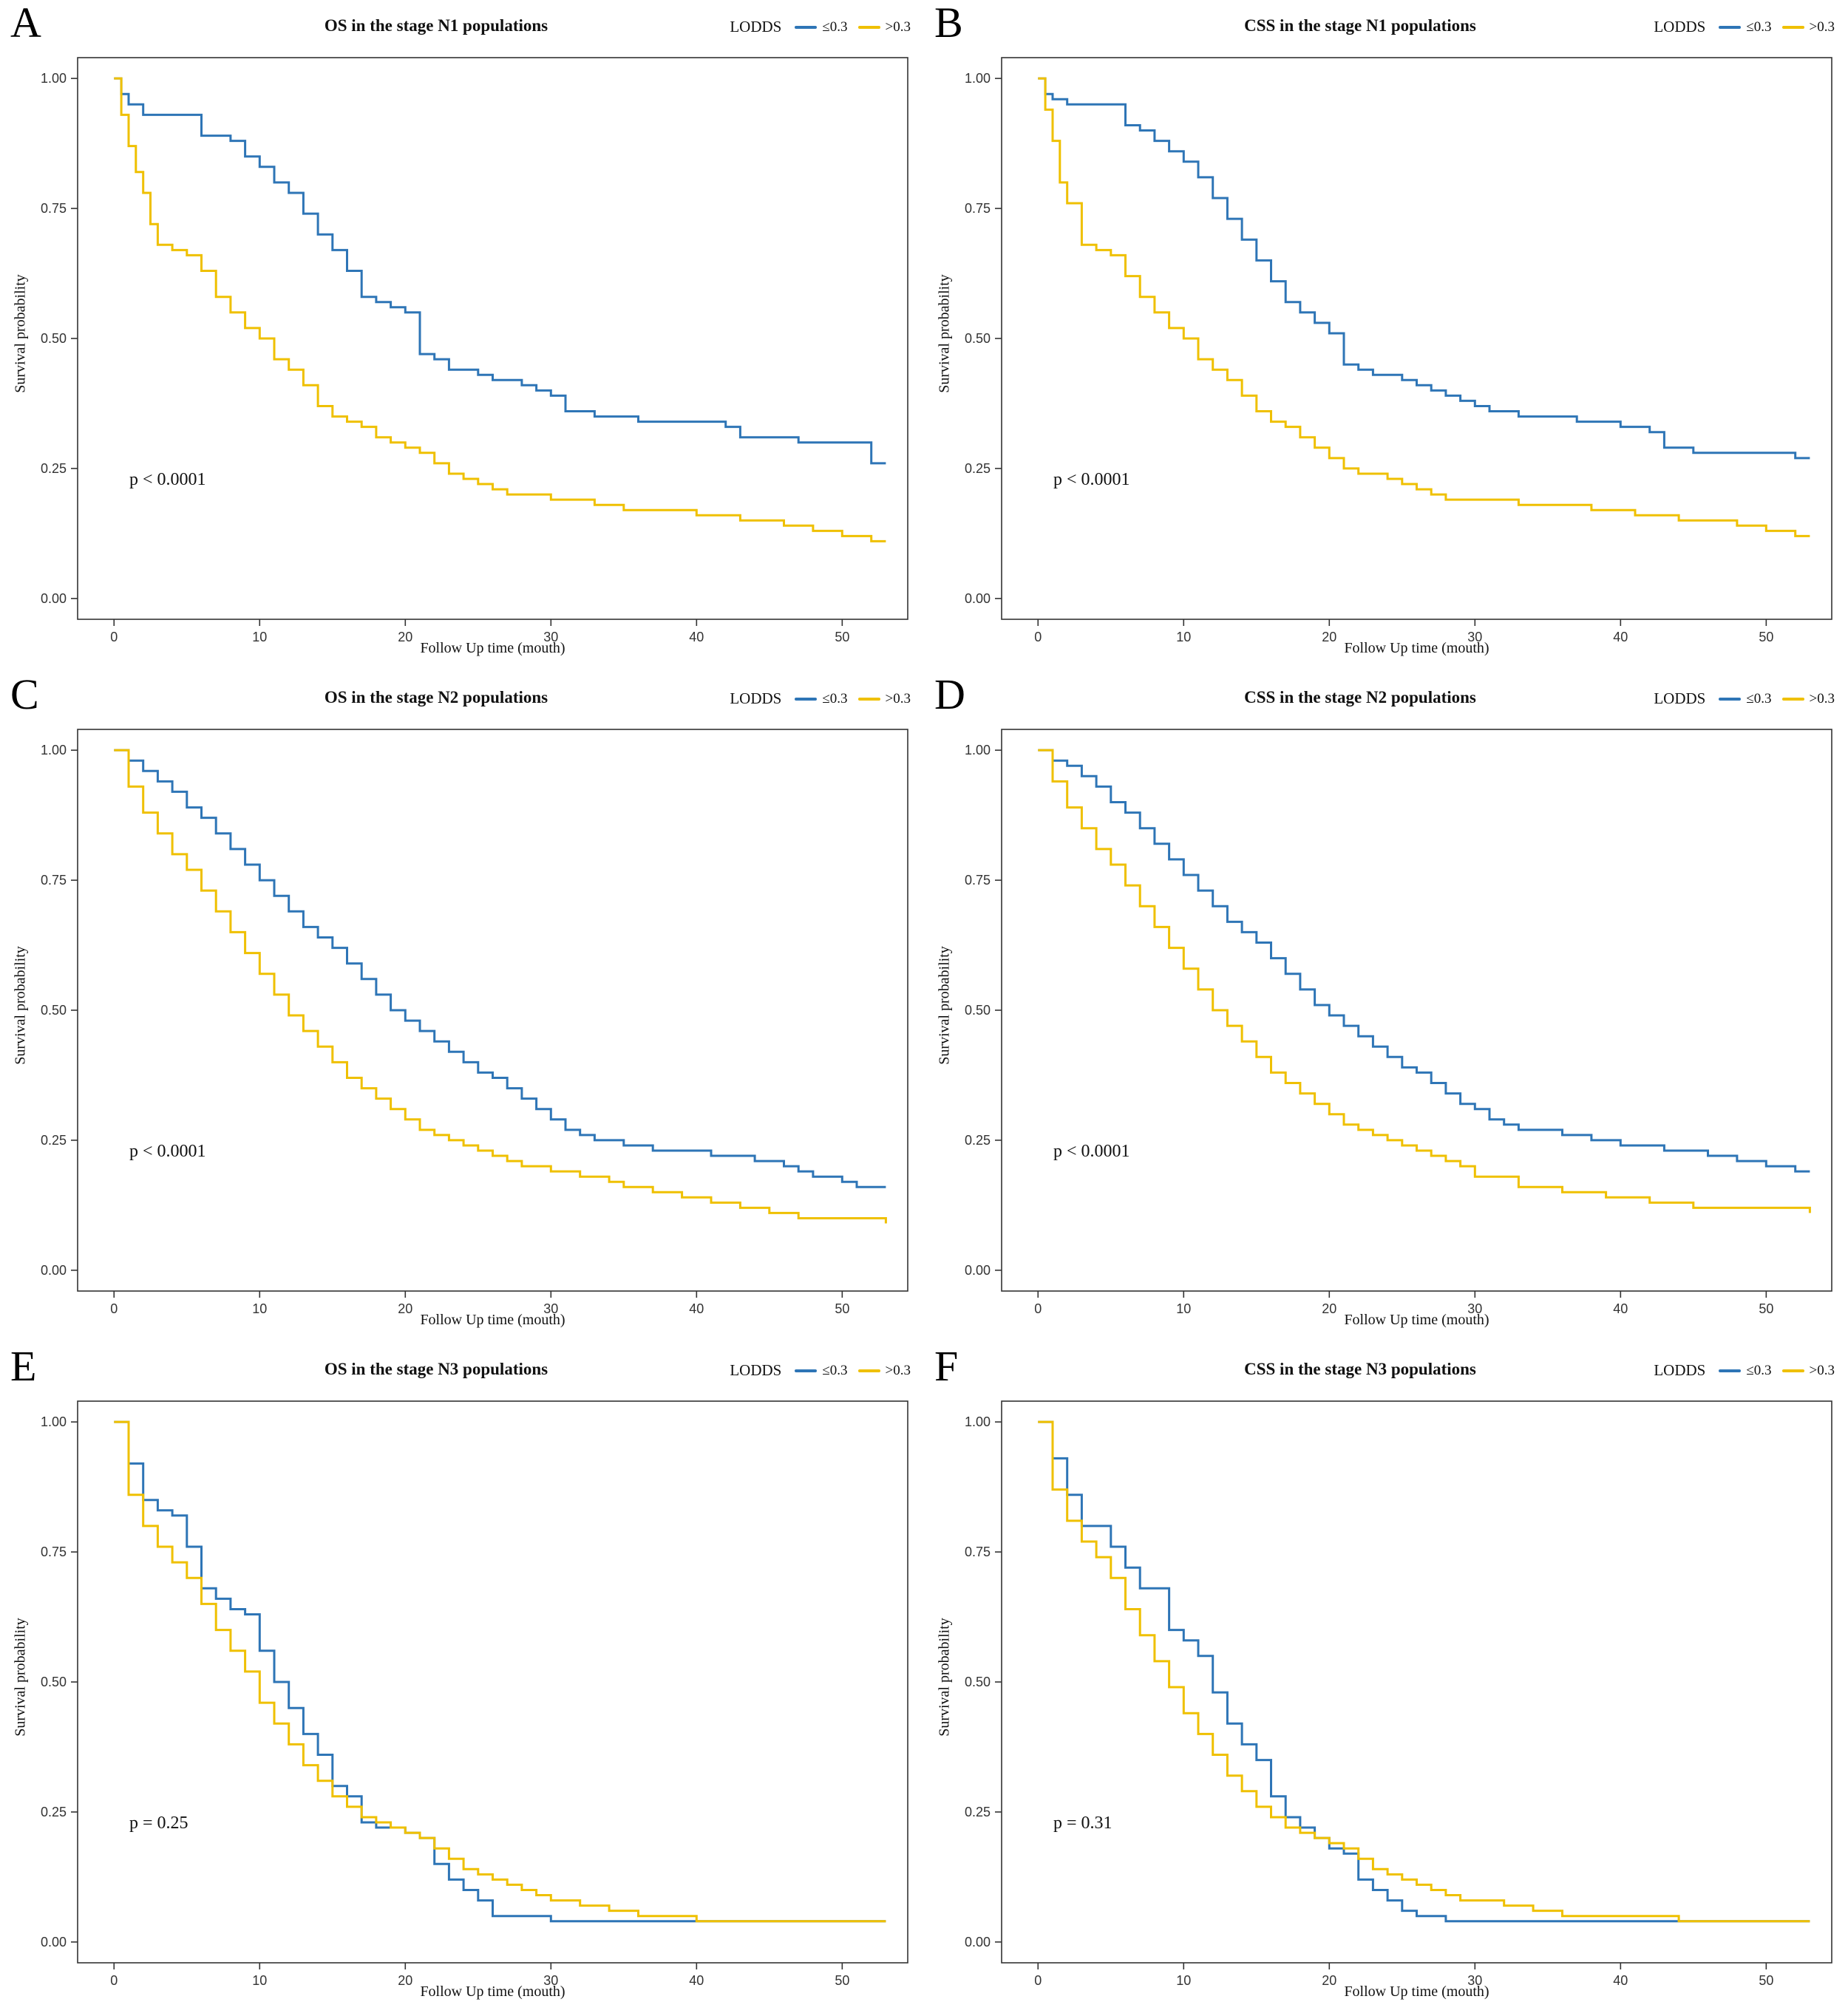 This screenshot has height=2016, width=1848. What do you see at coordinates (25, 695) in the screenshot?
I see `panel-letter: C` at bounding box center [25, 695].